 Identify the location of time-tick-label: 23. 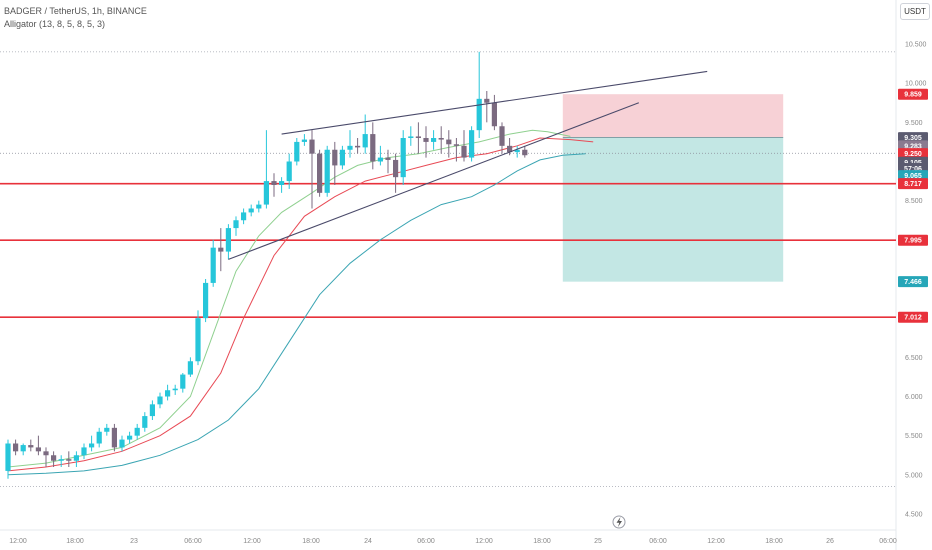
(134, 541).